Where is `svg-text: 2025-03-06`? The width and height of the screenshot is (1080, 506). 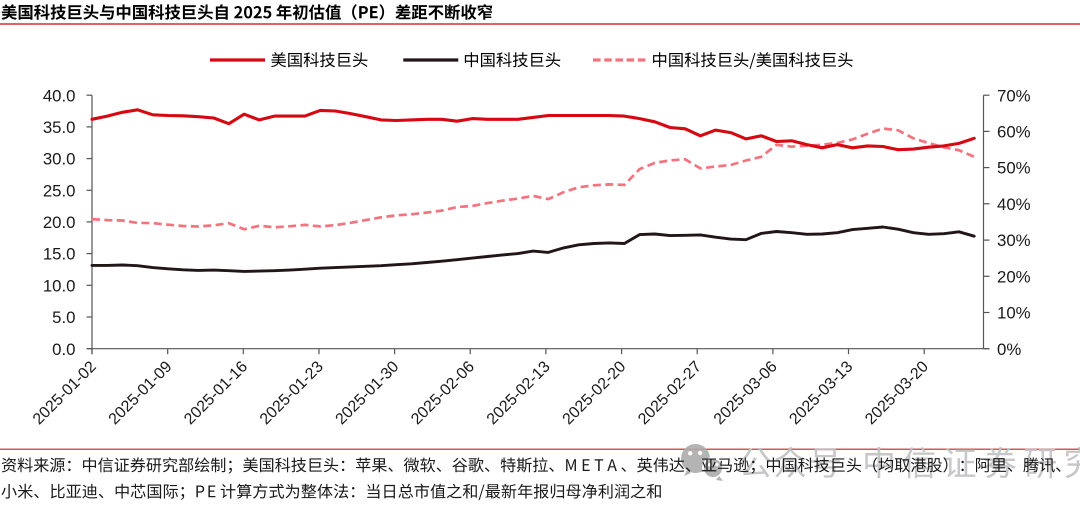
svg-text: 2025-03-06 is located at coordinates (746, 393).